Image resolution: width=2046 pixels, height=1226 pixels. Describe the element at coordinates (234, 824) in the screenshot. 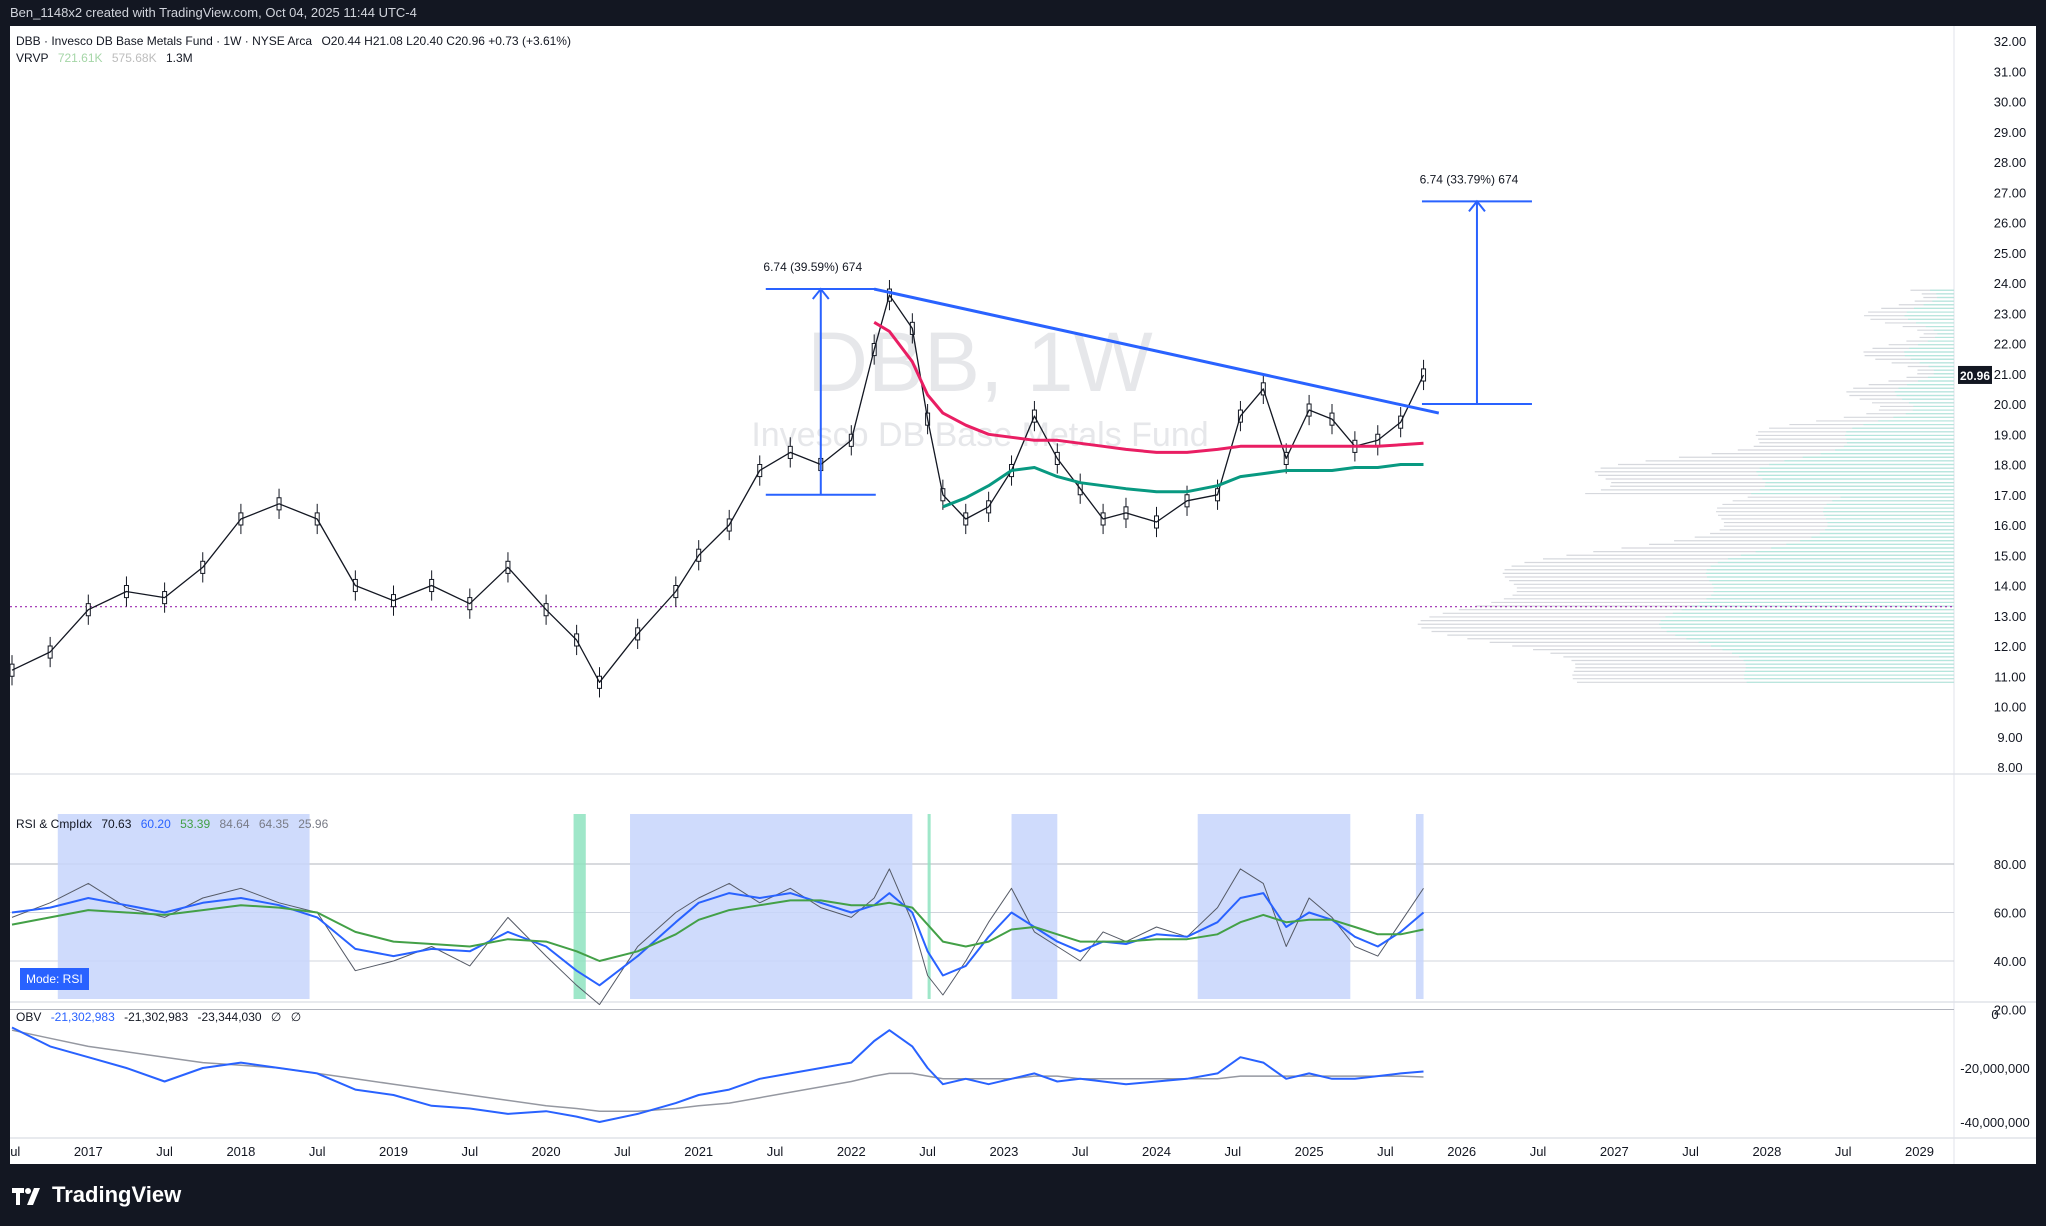

I see `rsi-v4: 84.64` at that location.